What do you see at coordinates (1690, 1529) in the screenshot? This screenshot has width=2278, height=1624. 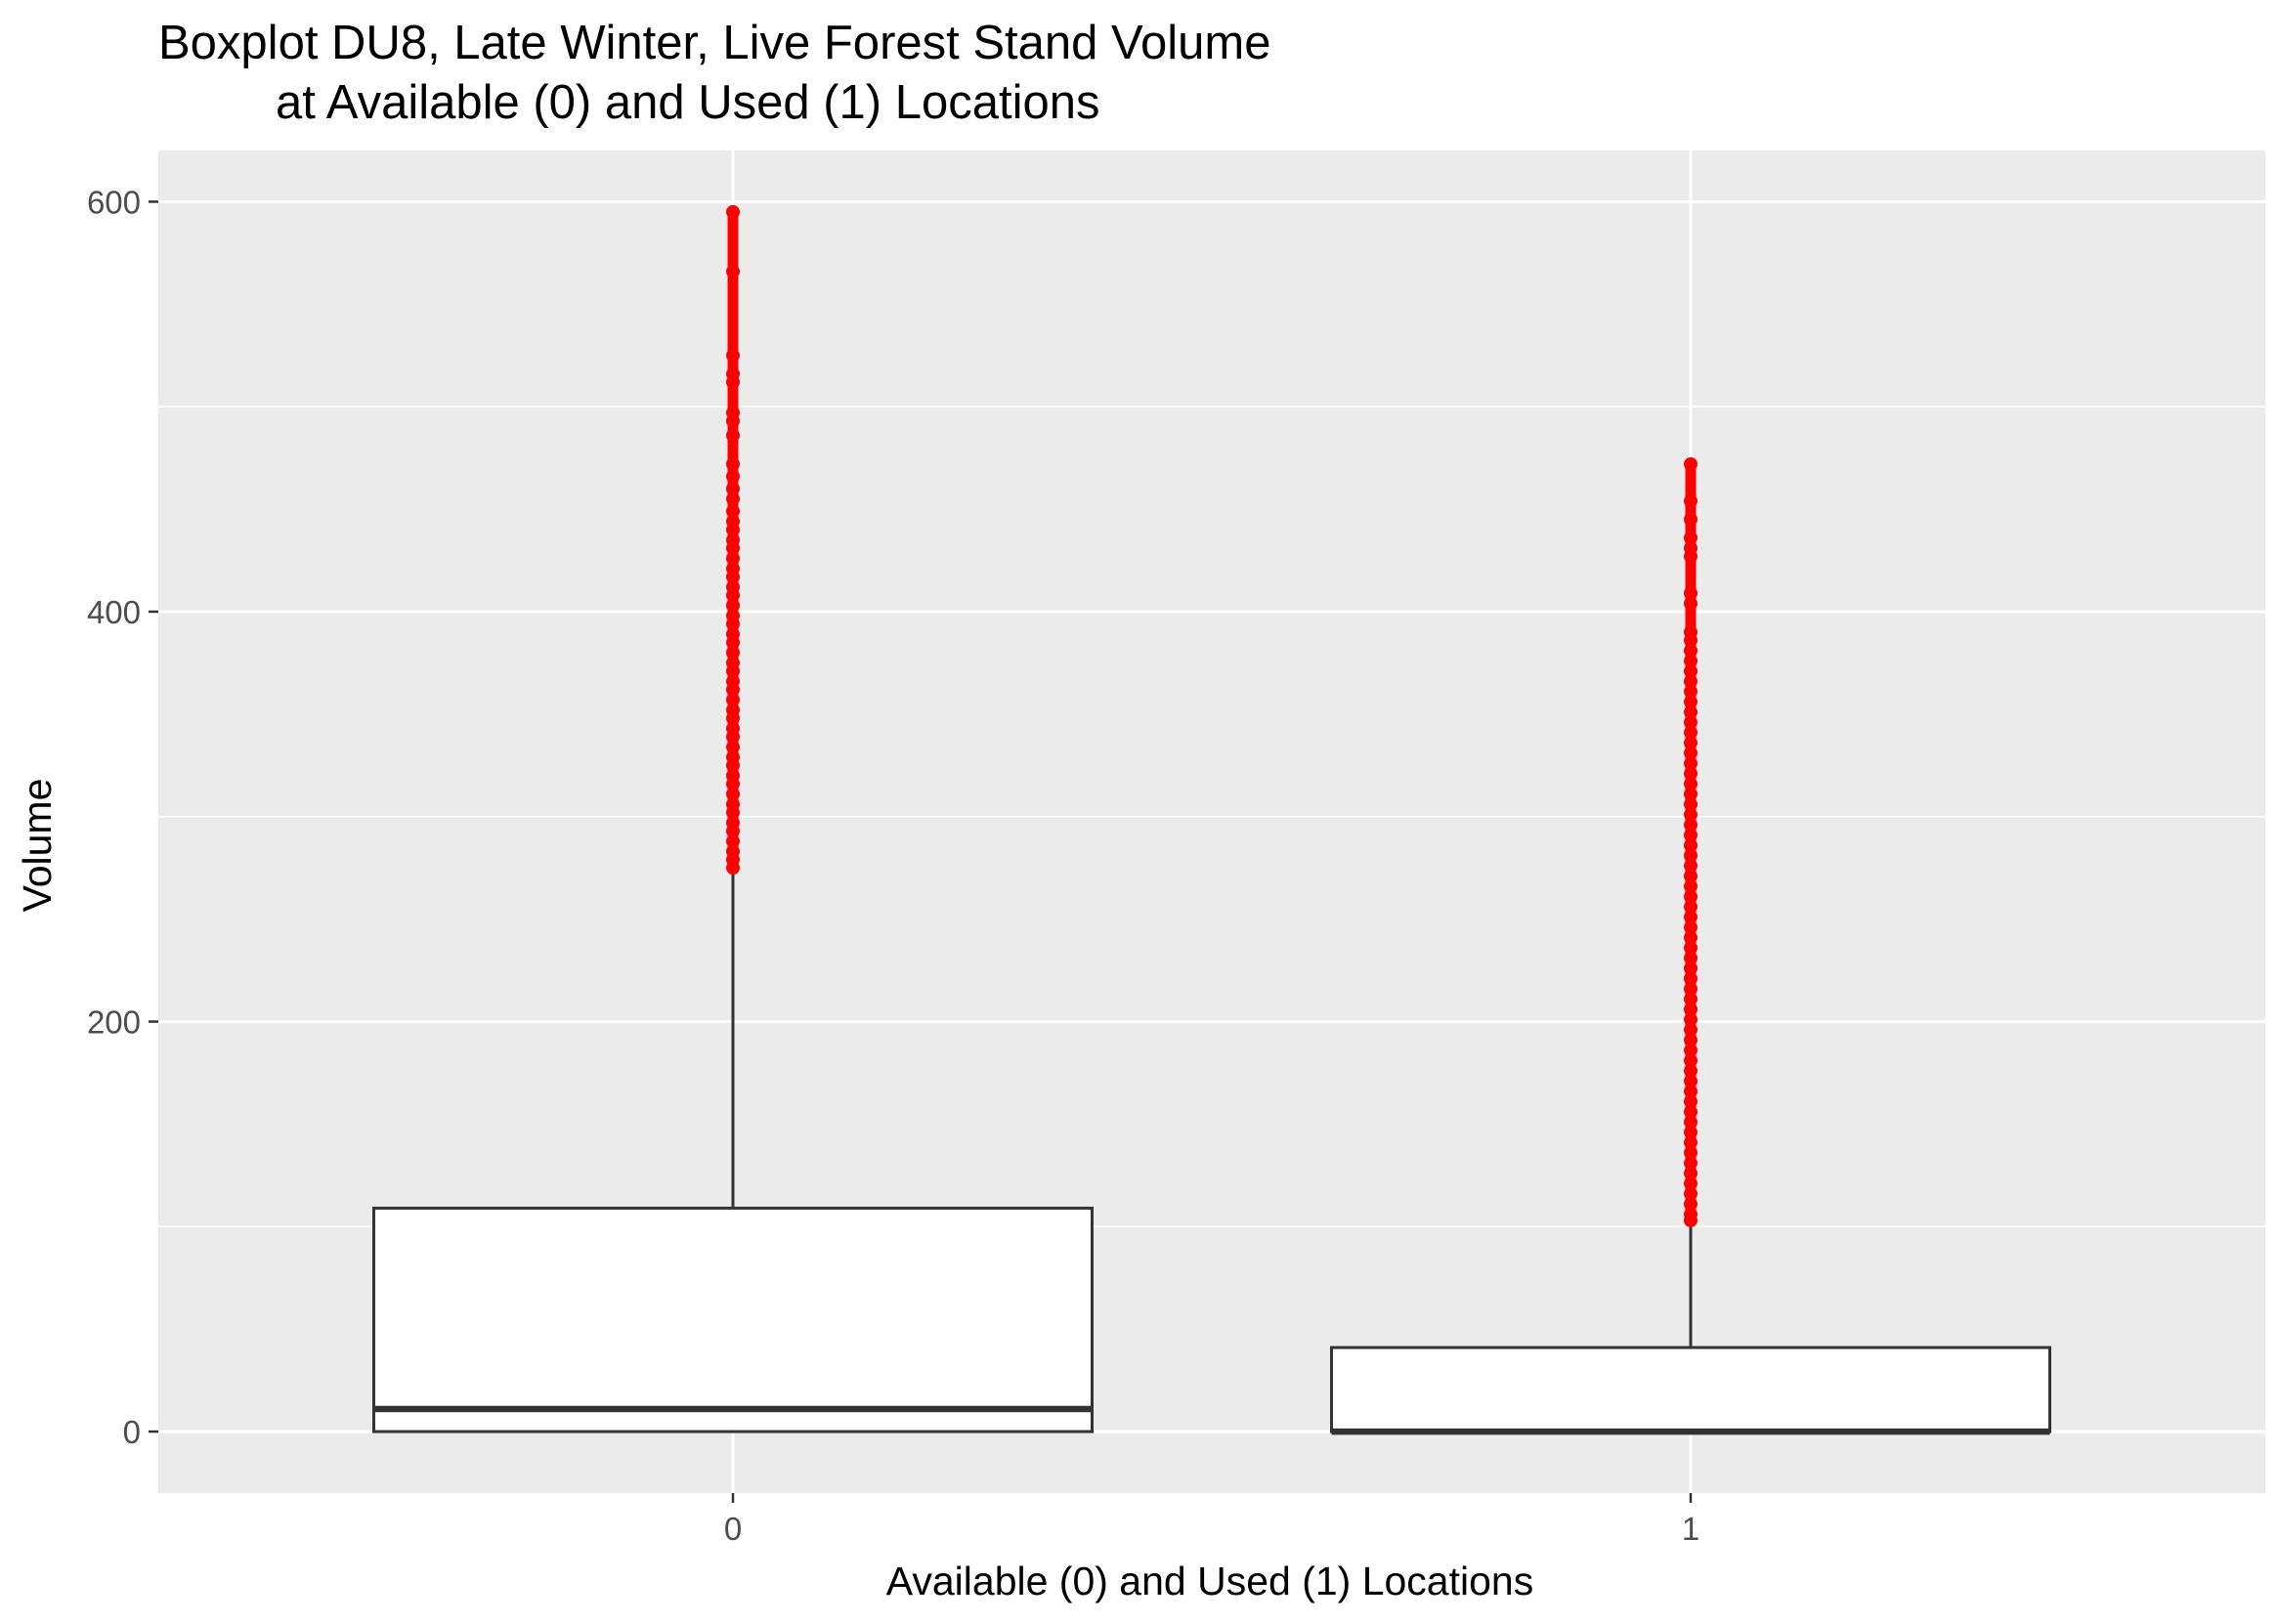 I see `x-tick-label: 1` at bounding box center [1690, 1529].